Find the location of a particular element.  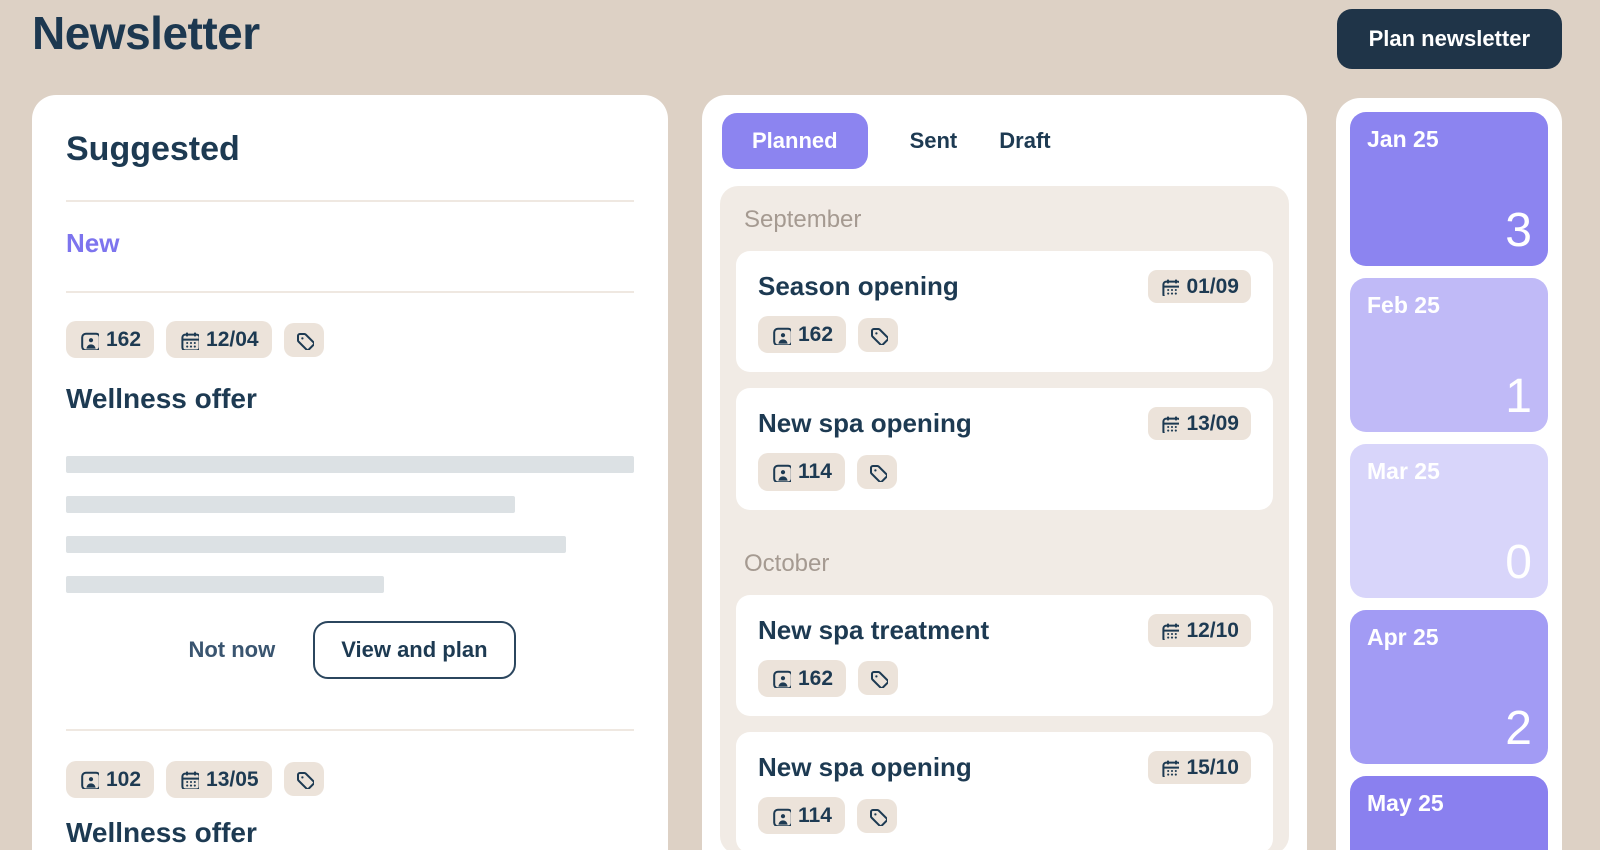

date-value: 13/09 is located at coordinates (1212, 424).